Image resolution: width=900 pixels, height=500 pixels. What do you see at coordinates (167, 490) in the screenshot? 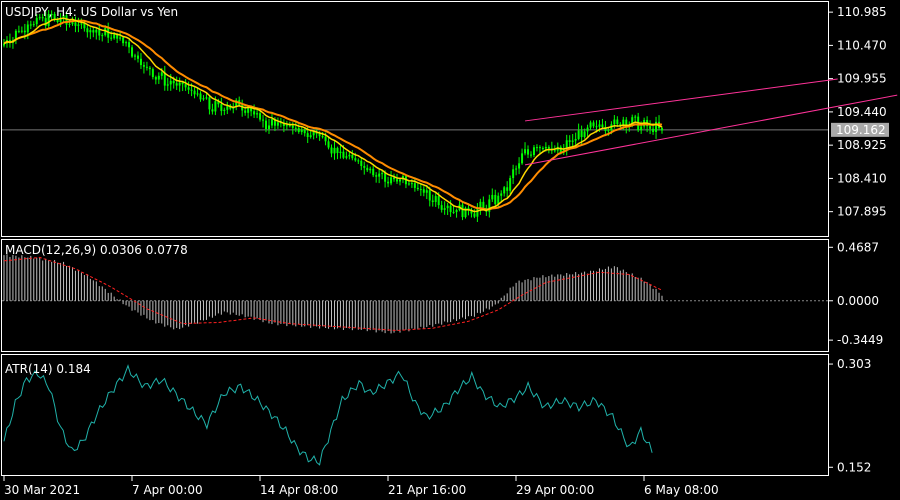
I see `time-tick-label: 7 Apr 00:00` at bounding box center [167, 490].